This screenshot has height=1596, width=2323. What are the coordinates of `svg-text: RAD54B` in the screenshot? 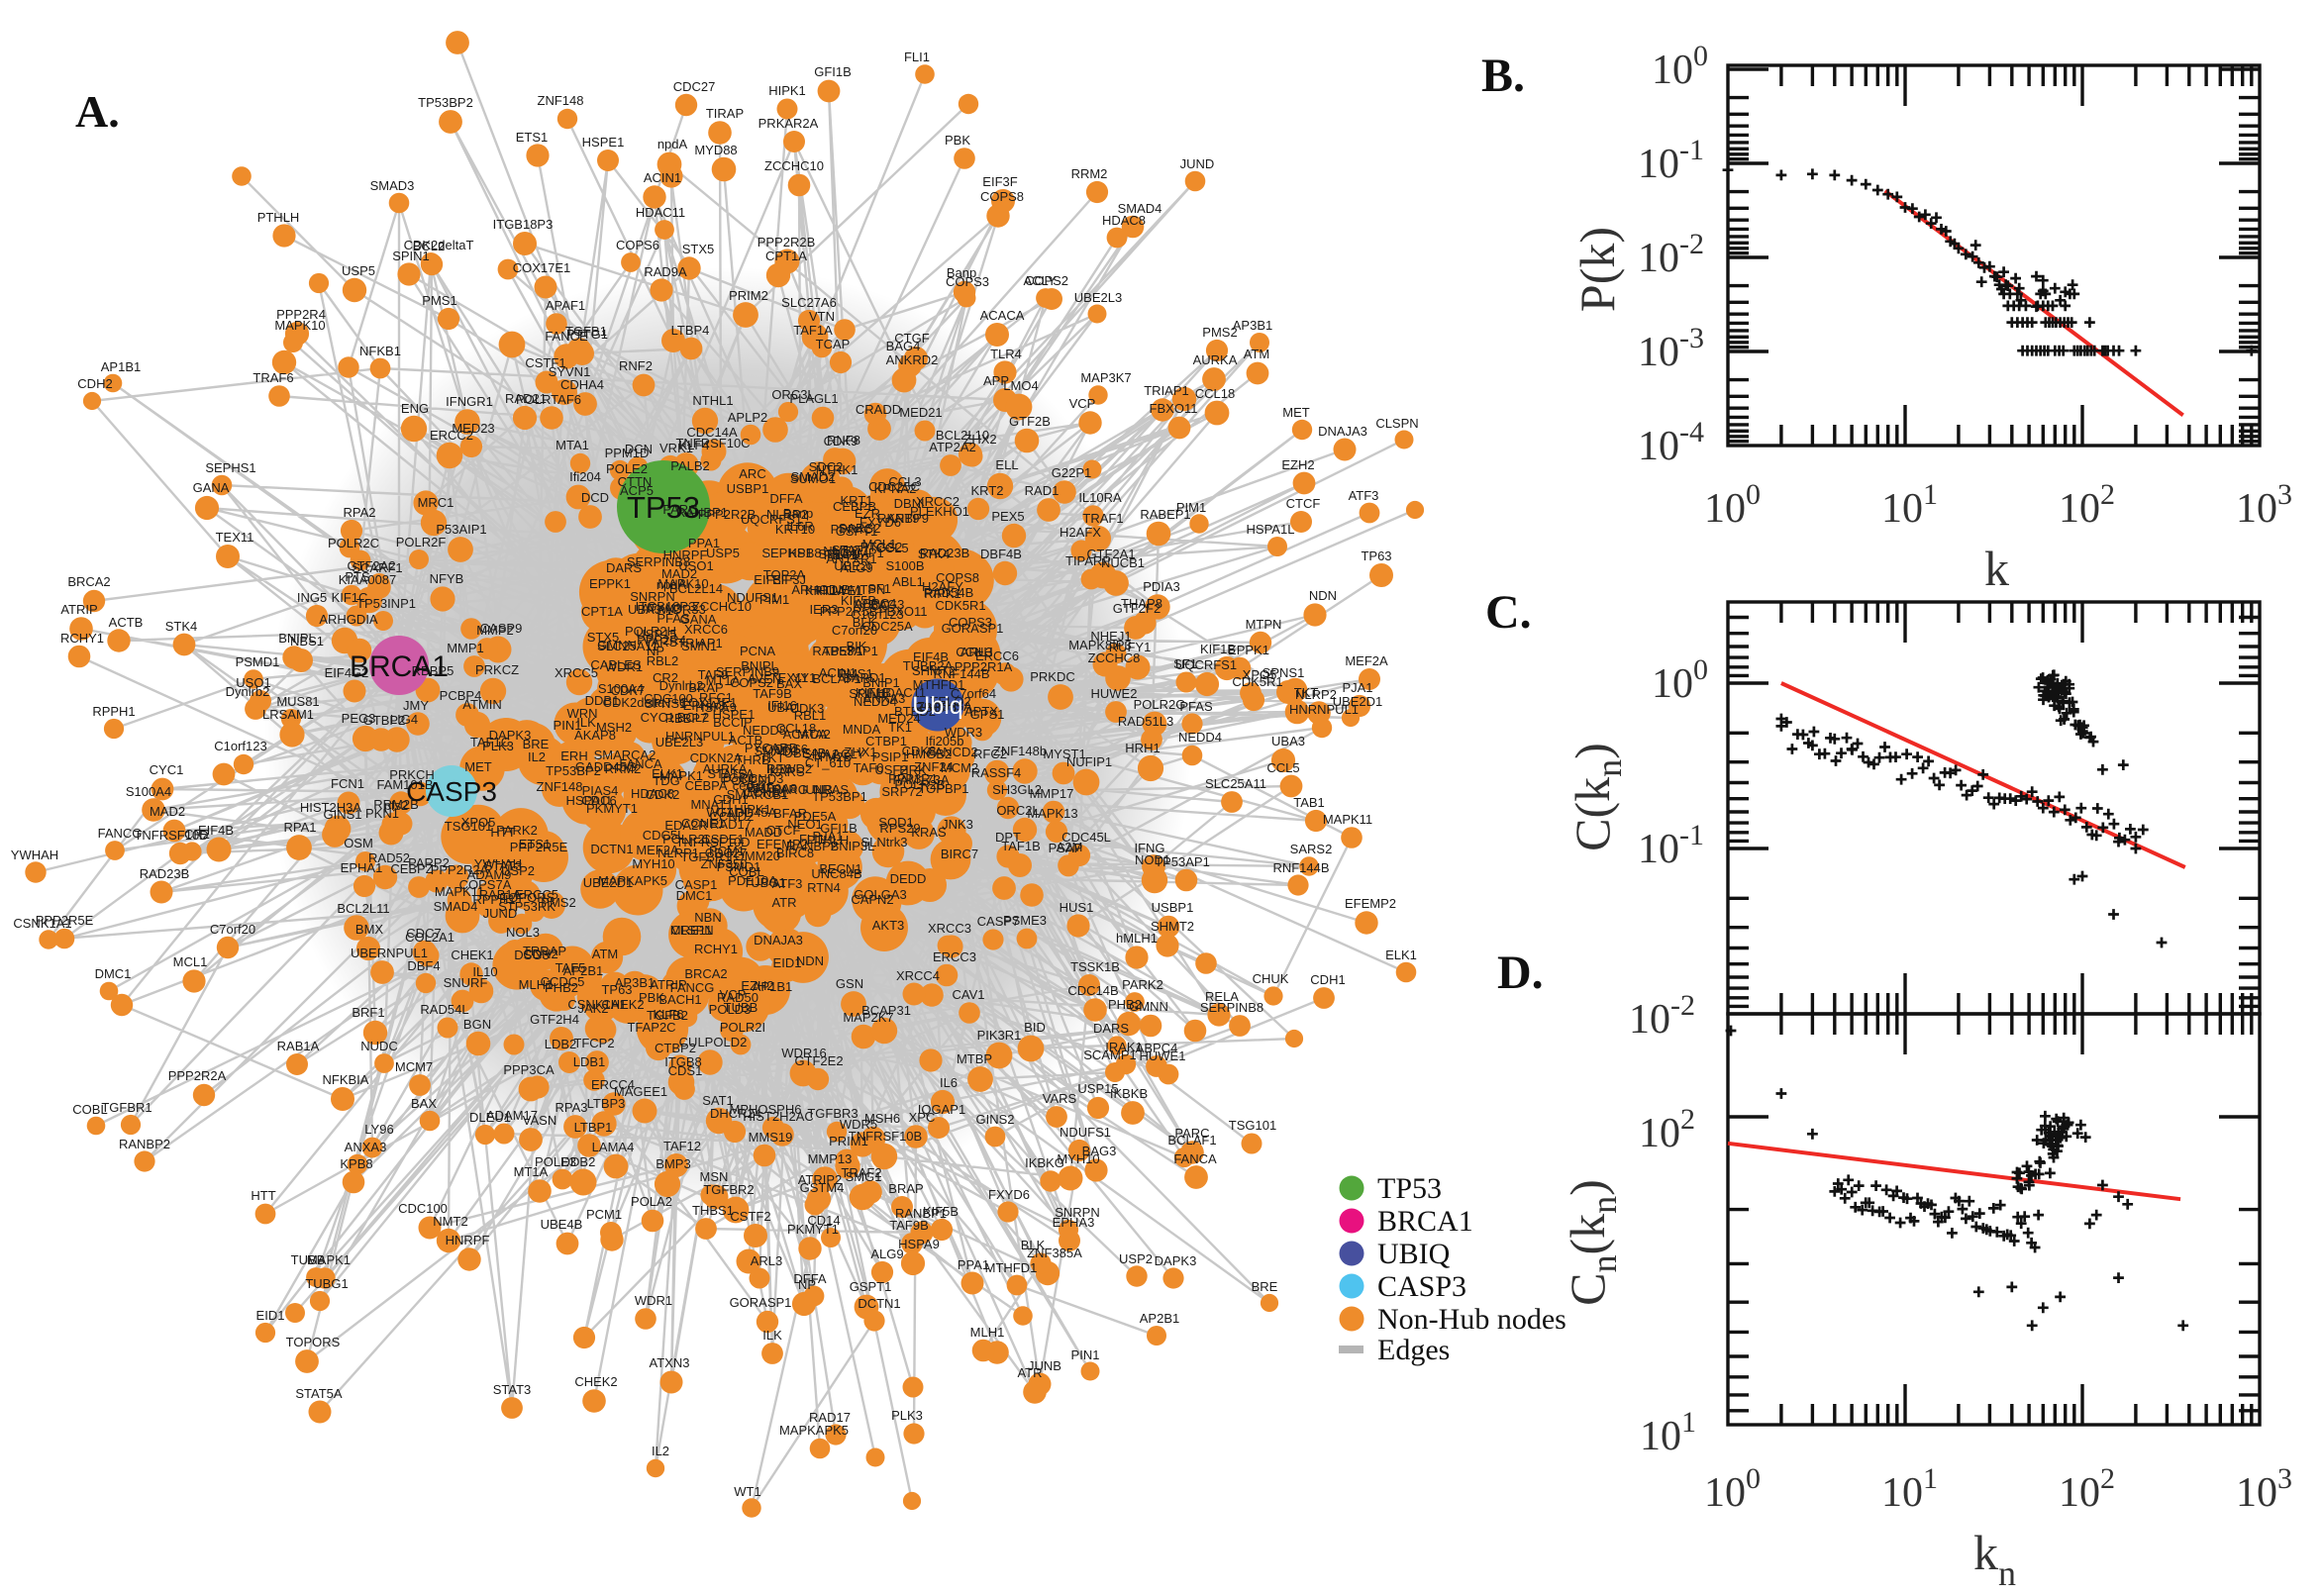 It's located at (949, 592).